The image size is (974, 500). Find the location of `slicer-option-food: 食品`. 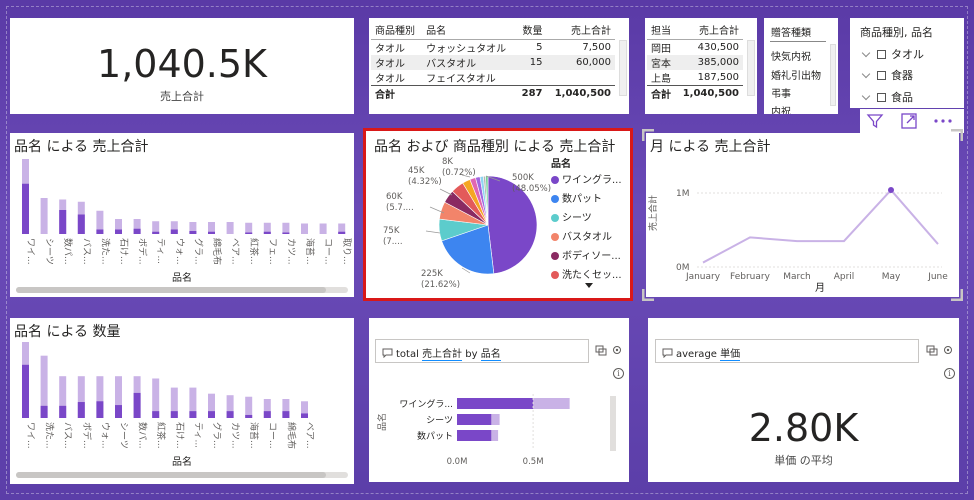

slicer-option-food: 食品 is located at coordinates (886, 97).